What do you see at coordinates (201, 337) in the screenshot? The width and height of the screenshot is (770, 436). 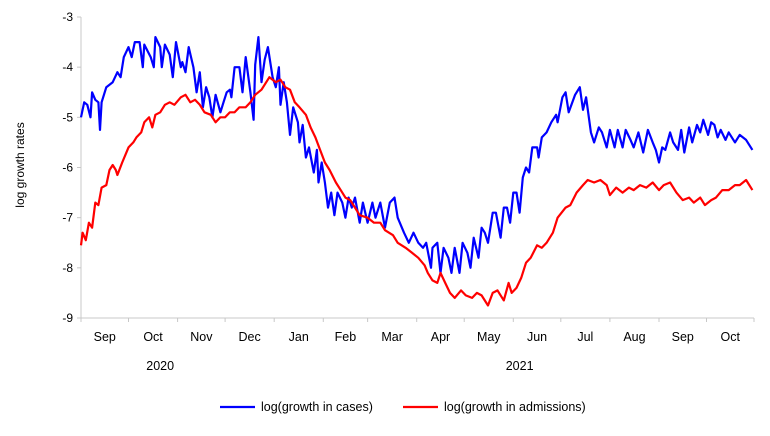 I see `x-tick-label: Nov` at bounding box center [201, 337].